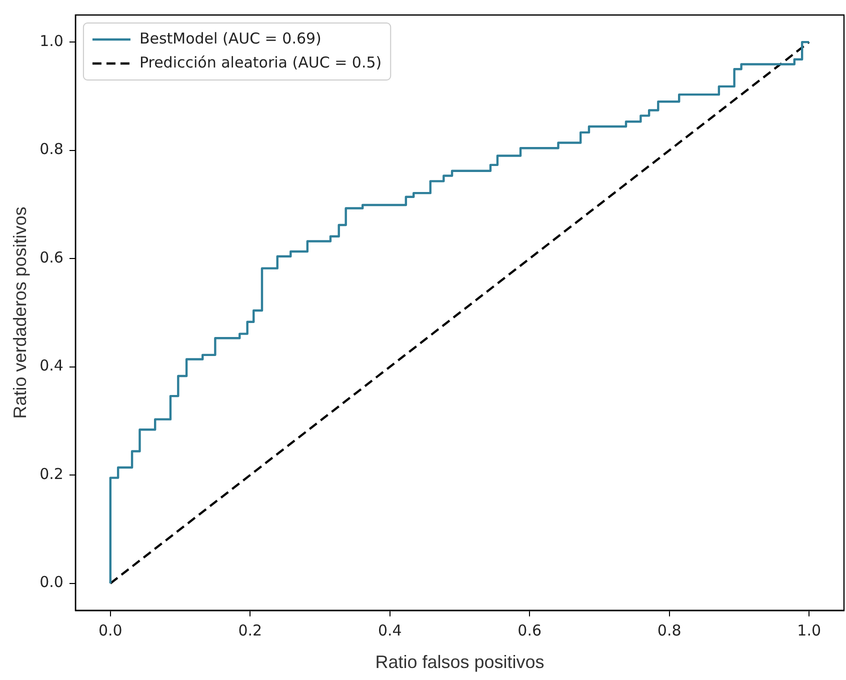 The image size is (846, 680). Describe the element at coordinates (390, 630) in the screenshot. I see `x-tick-label: 0.4` at that location.